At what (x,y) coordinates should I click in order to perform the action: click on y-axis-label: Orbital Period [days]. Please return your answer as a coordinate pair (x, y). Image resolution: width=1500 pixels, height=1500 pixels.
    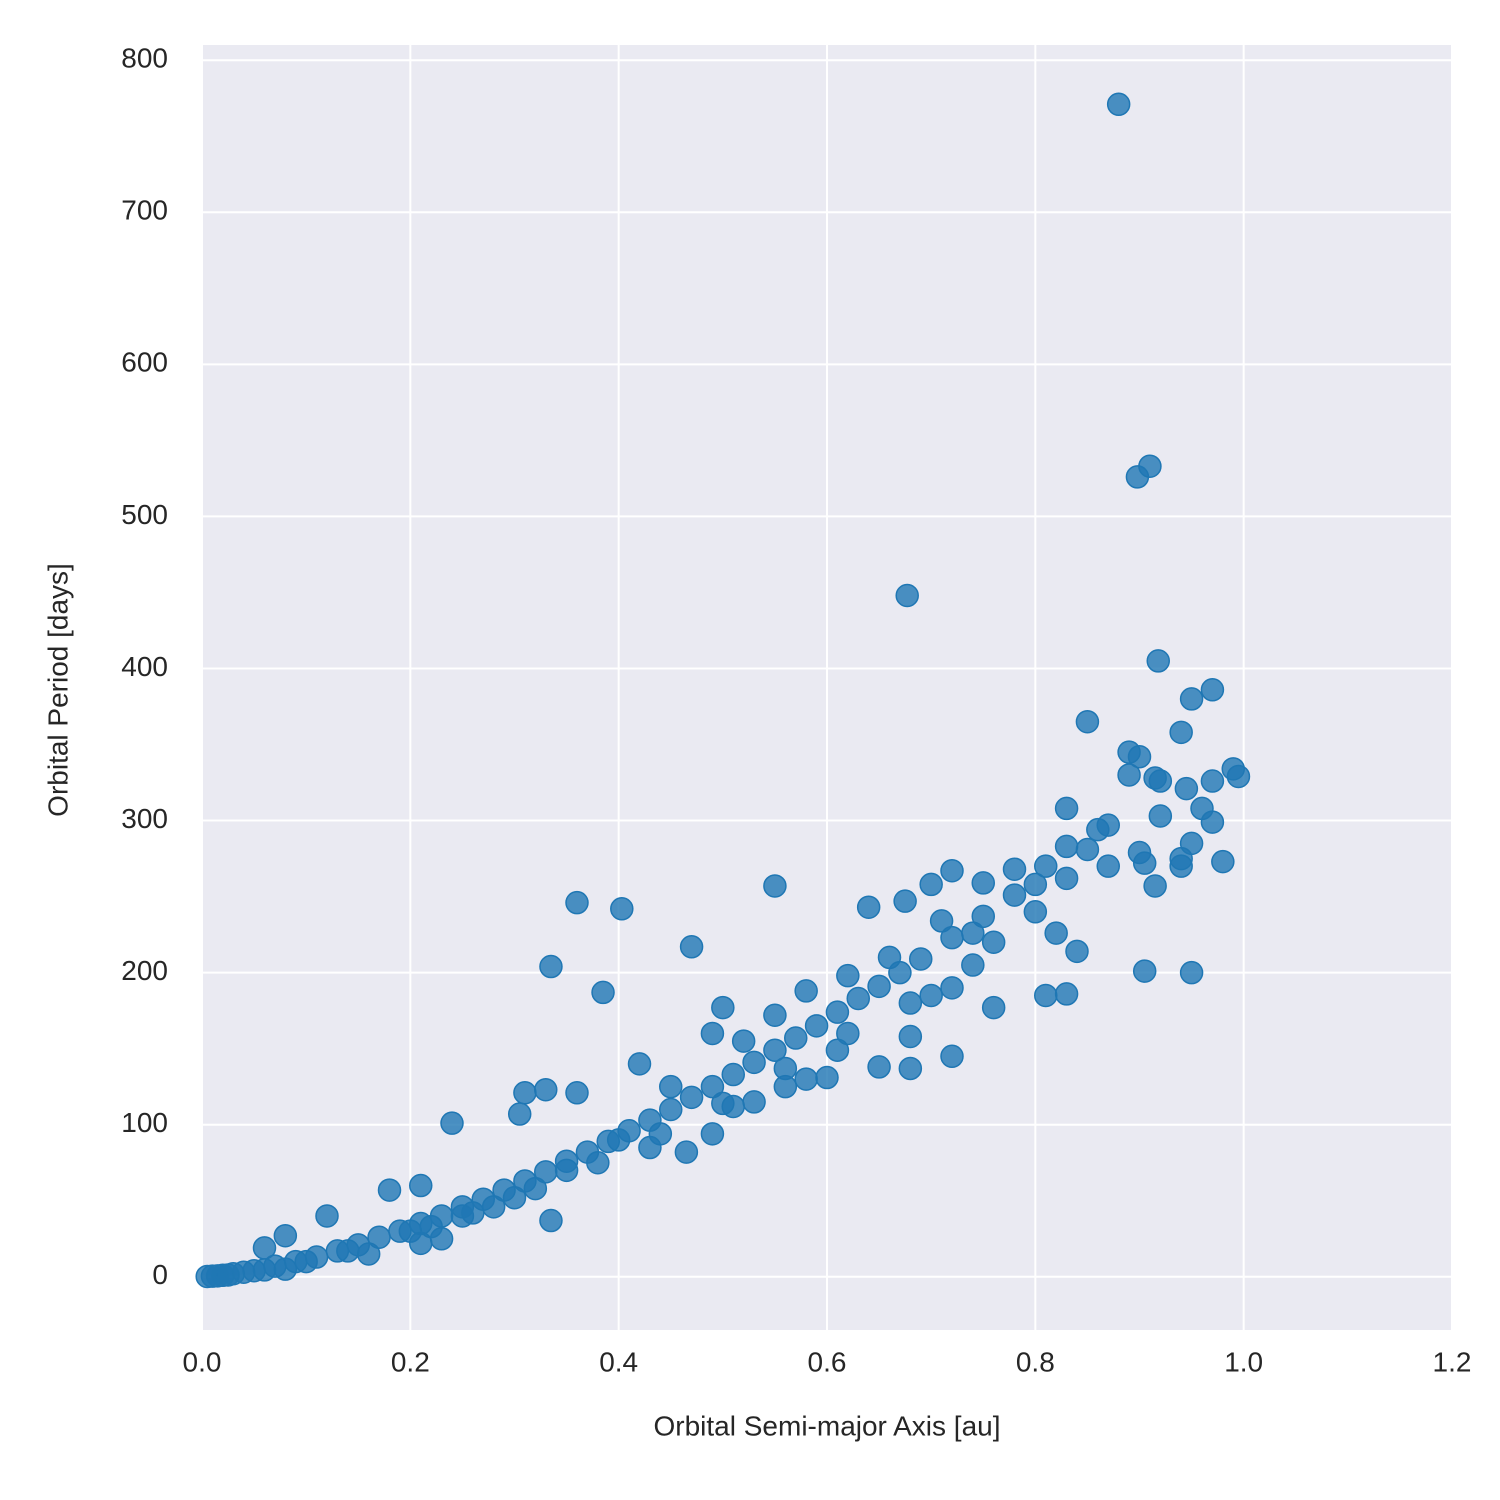
    Looking at the image, I should click on (57, 690).